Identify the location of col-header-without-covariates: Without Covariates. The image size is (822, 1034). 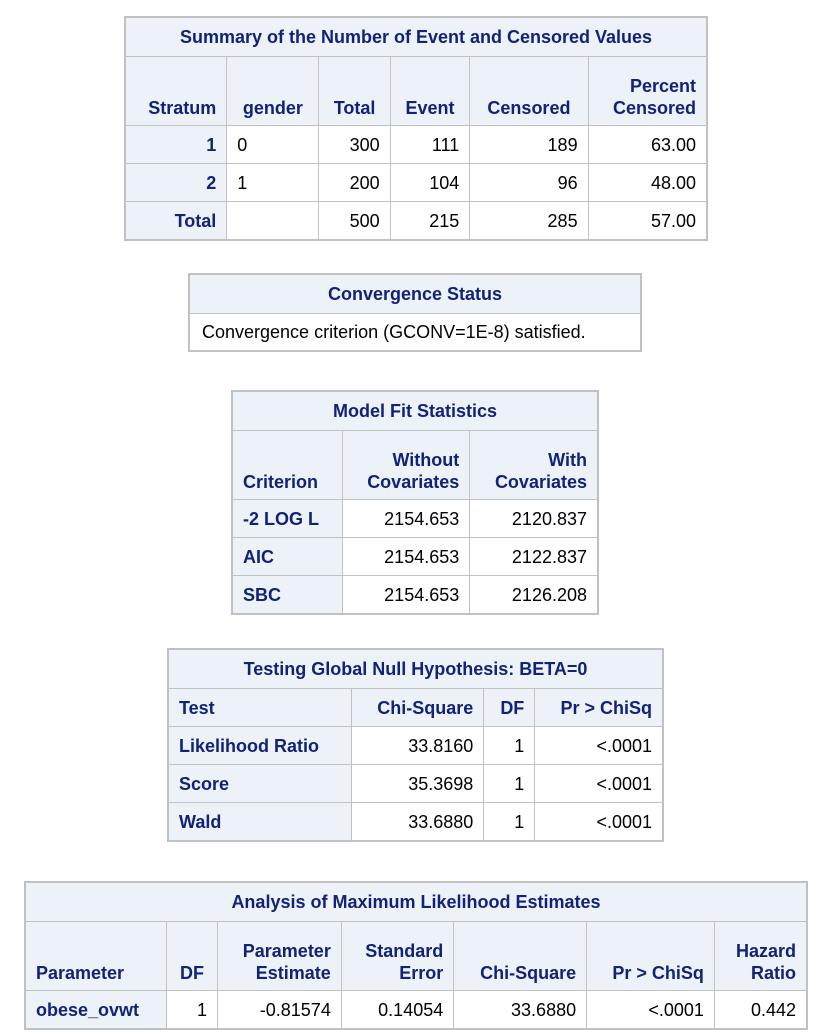
(406, 465).